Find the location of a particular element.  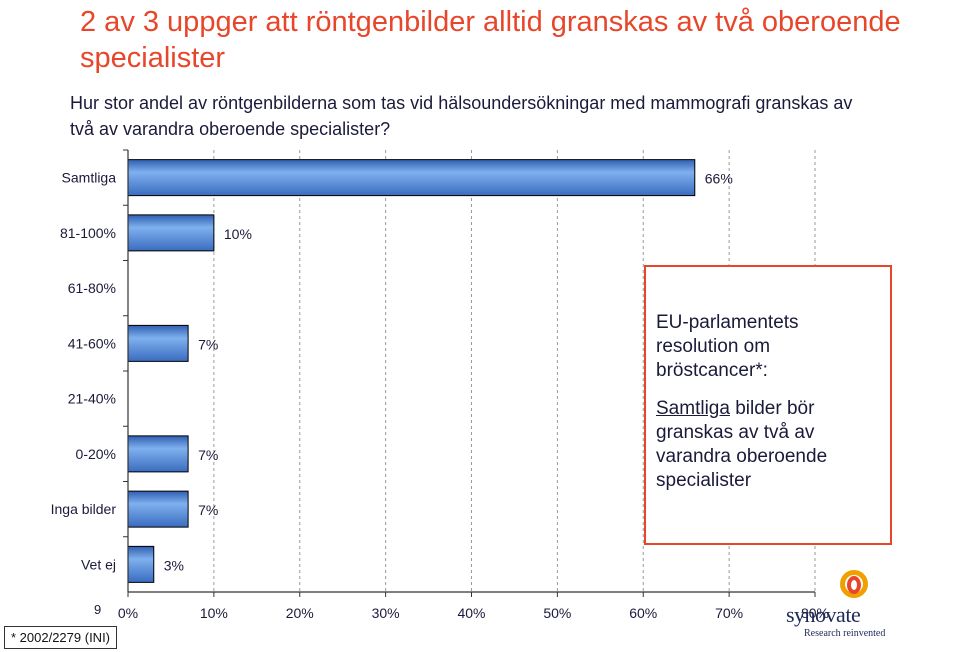

x-tick-label: 20% is located at coordinates (300, 613).